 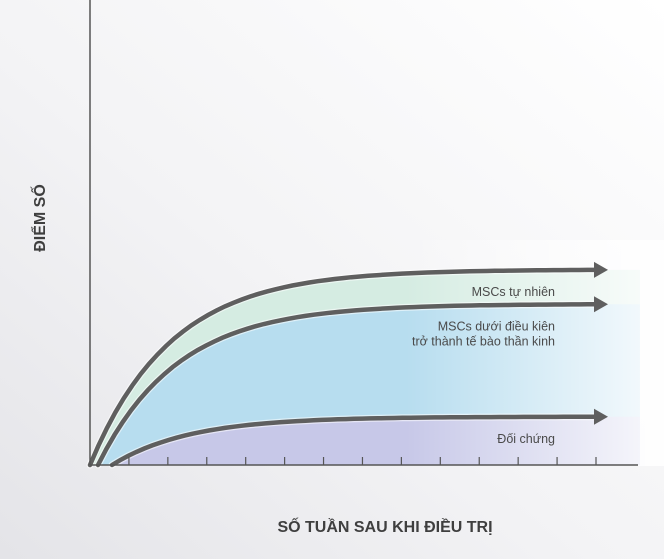 What do you see at coordinates (39, 218) in the screenshot?
I see `y-axis-title: ĐIỂM SỐ` at bounding box center [39, 218].